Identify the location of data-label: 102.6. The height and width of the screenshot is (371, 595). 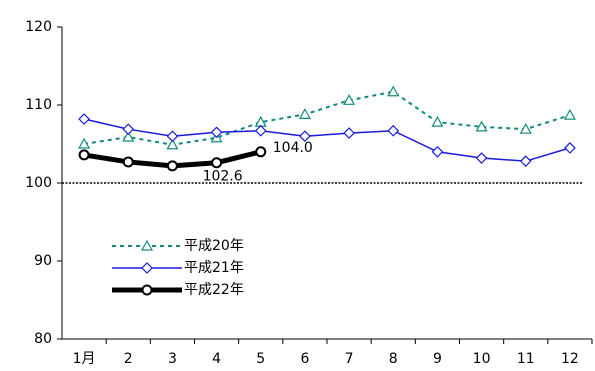
(223, 177).